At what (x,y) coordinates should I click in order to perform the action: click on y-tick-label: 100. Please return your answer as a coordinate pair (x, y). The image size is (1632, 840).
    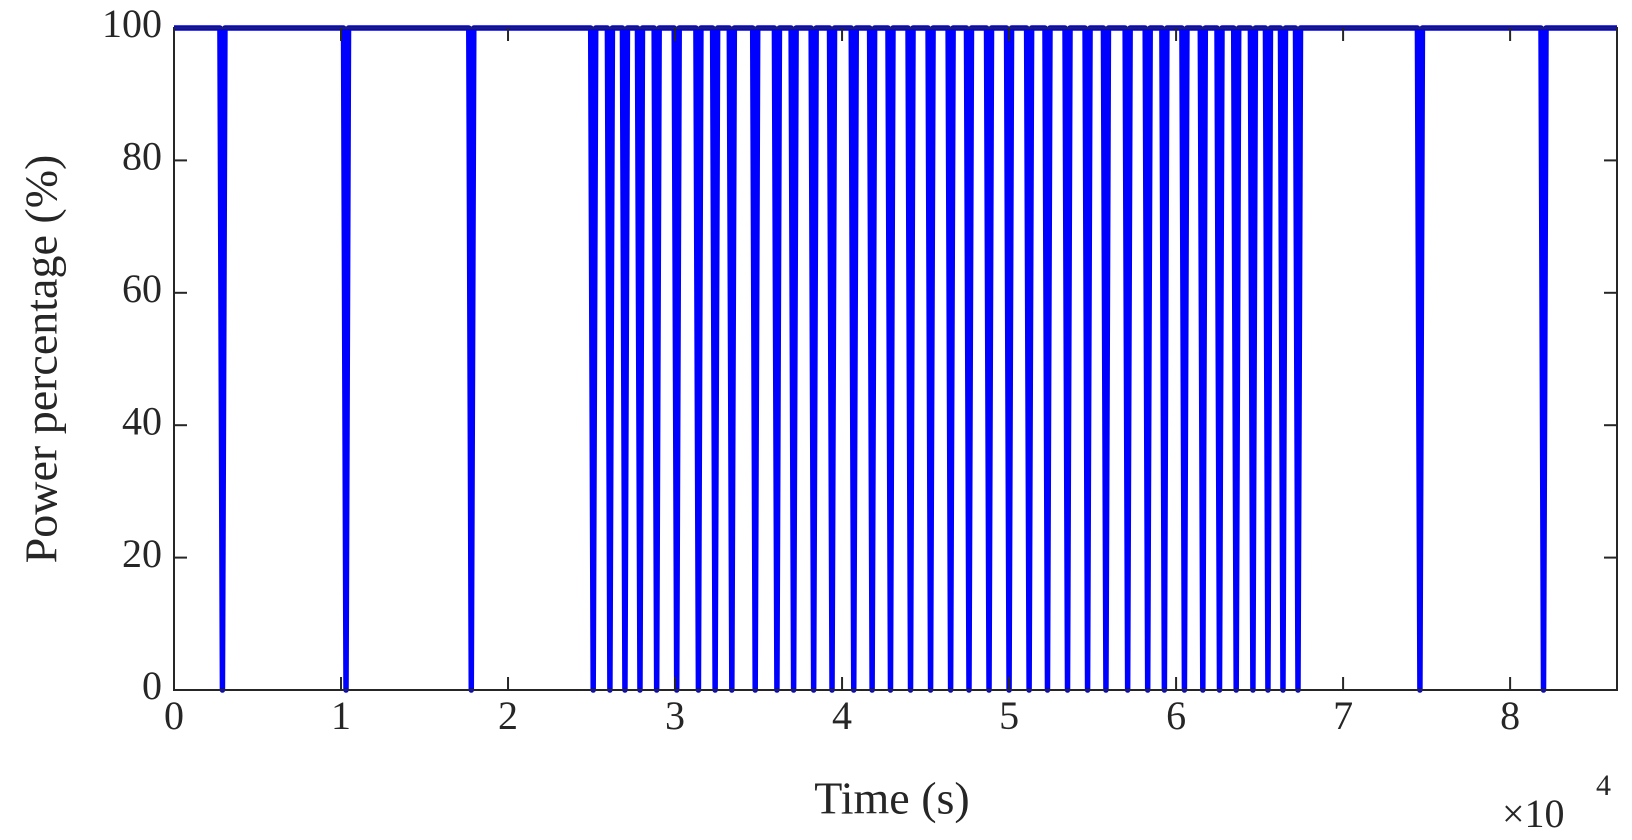
    Looking at the image, I should click on (132, 23).